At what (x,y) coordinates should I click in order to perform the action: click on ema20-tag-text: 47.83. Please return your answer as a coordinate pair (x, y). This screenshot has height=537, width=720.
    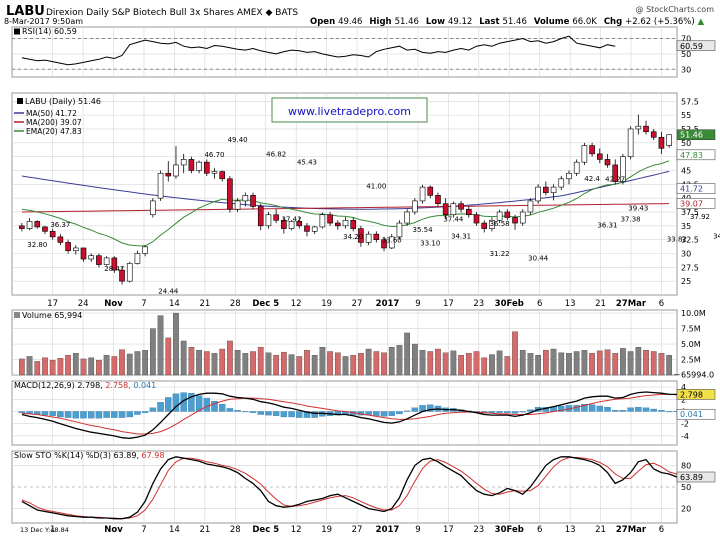
    Looking at the image, I should click on (691, 155).